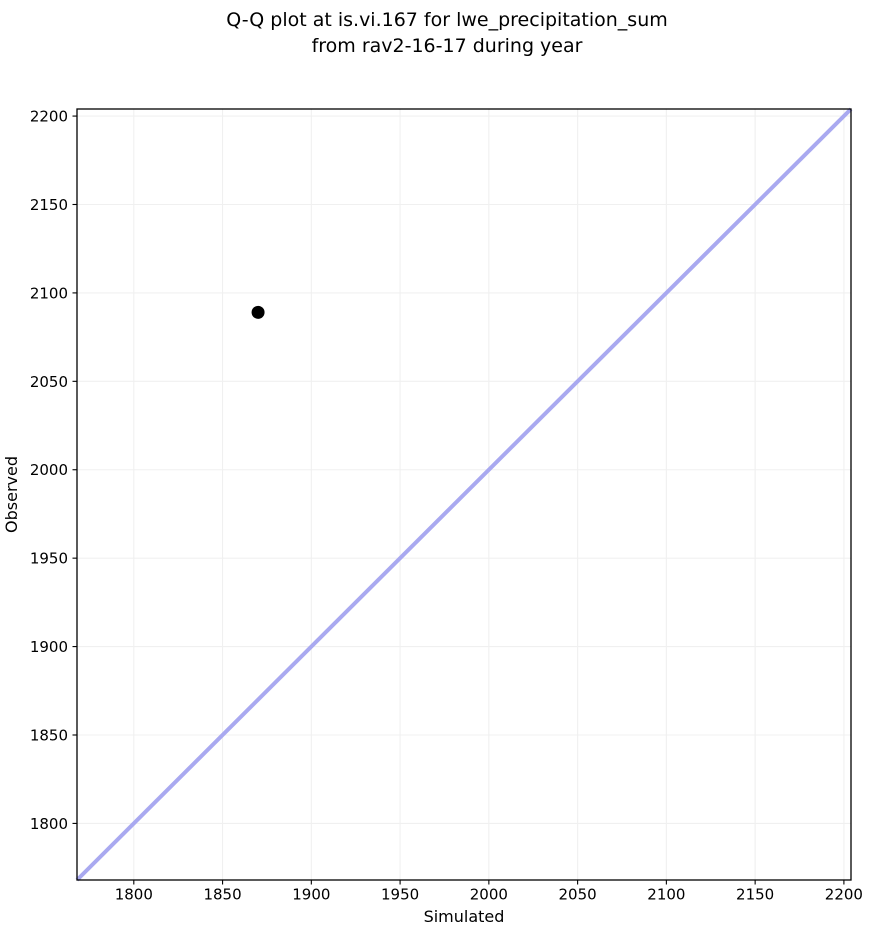 This screenshot has width=870, height=934. What do you see at coordinates (489, 895) in the screenshot?
I see `x-tick-label-2000: 2000` at bounding box center [489, 895].